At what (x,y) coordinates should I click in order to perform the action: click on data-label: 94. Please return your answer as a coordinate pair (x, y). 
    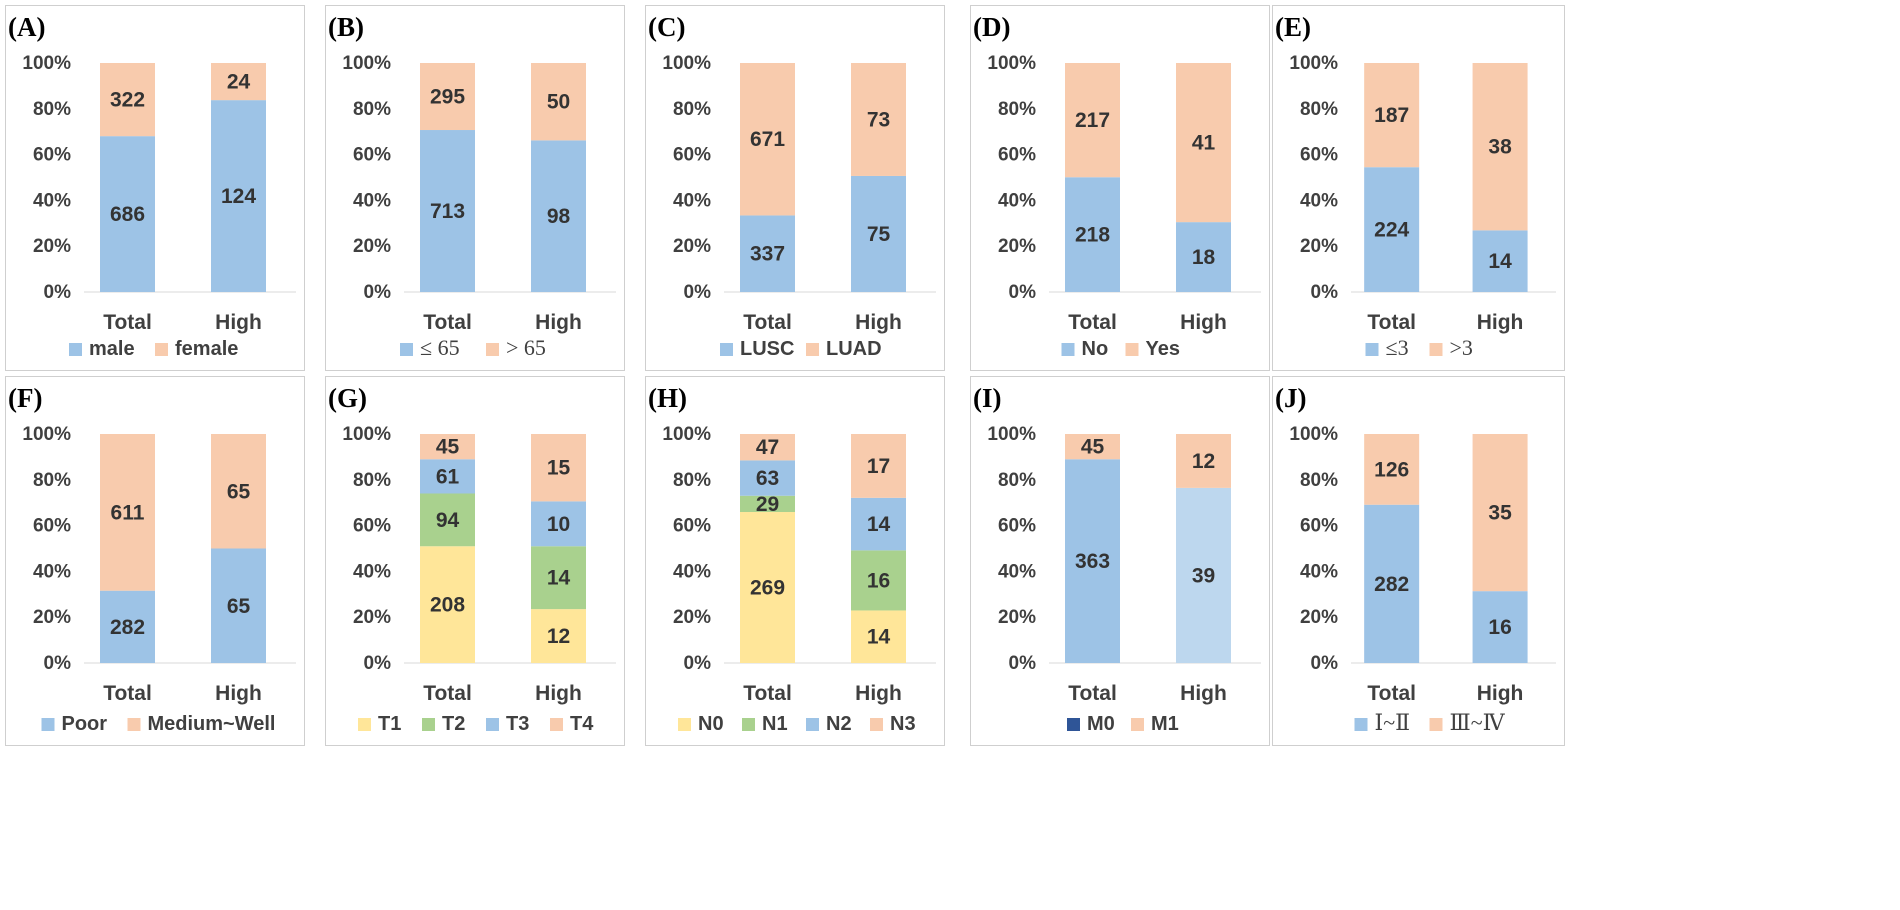
    Looking at the image, I should click on (448, 520).